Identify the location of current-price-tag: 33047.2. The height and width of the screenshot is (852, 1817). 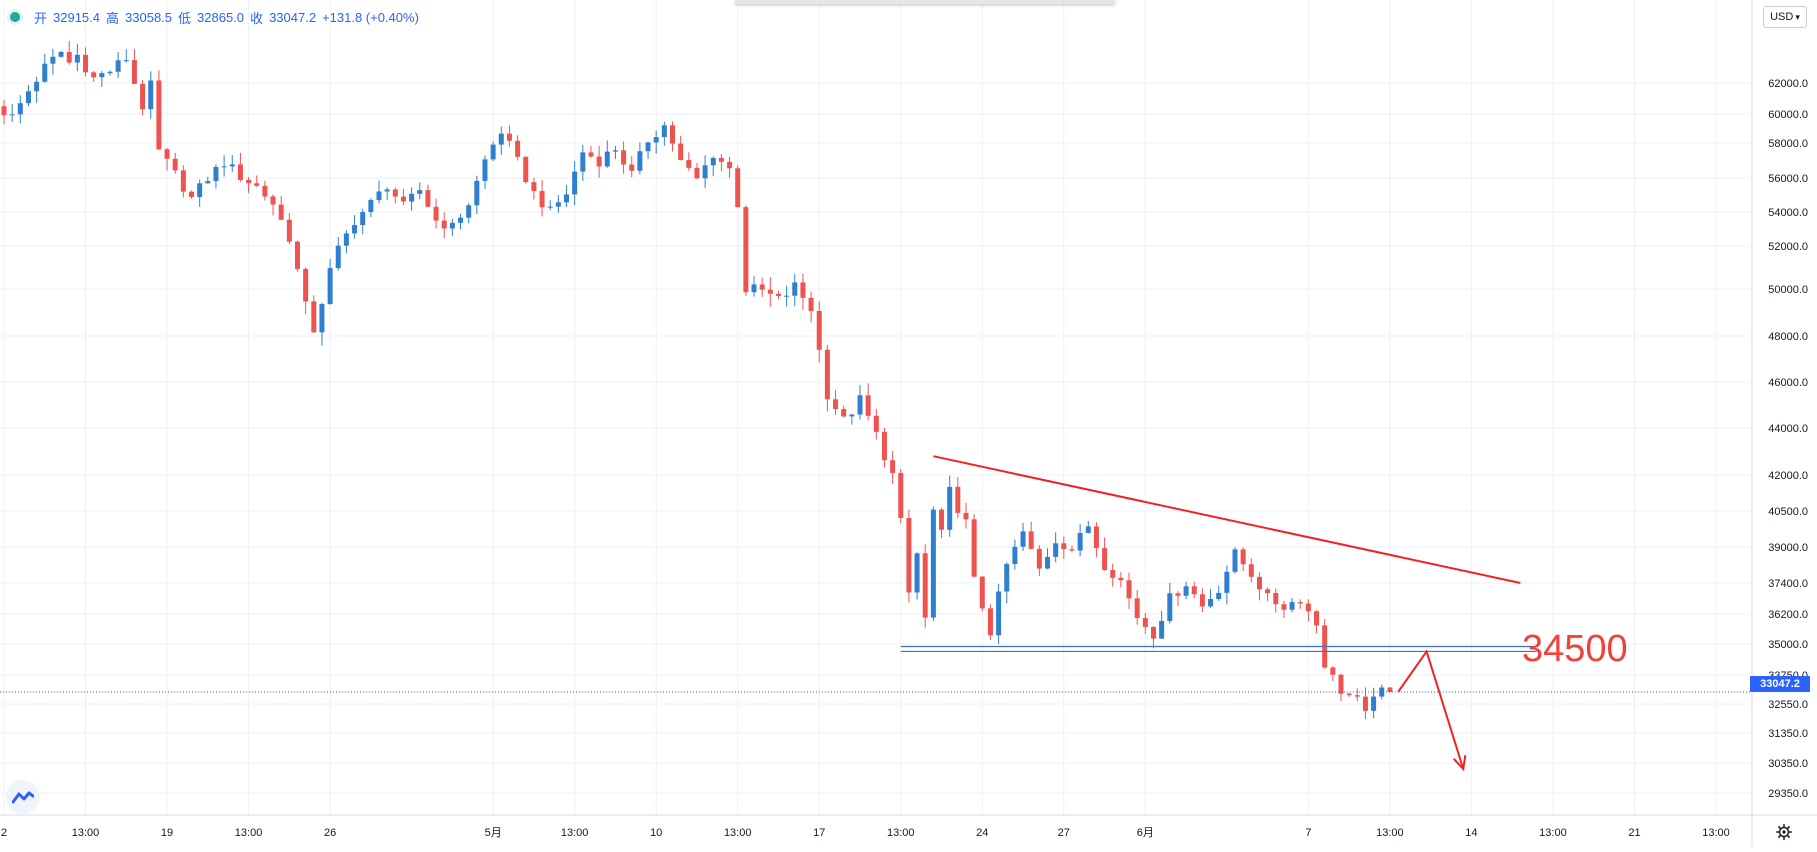
(1780, 684).